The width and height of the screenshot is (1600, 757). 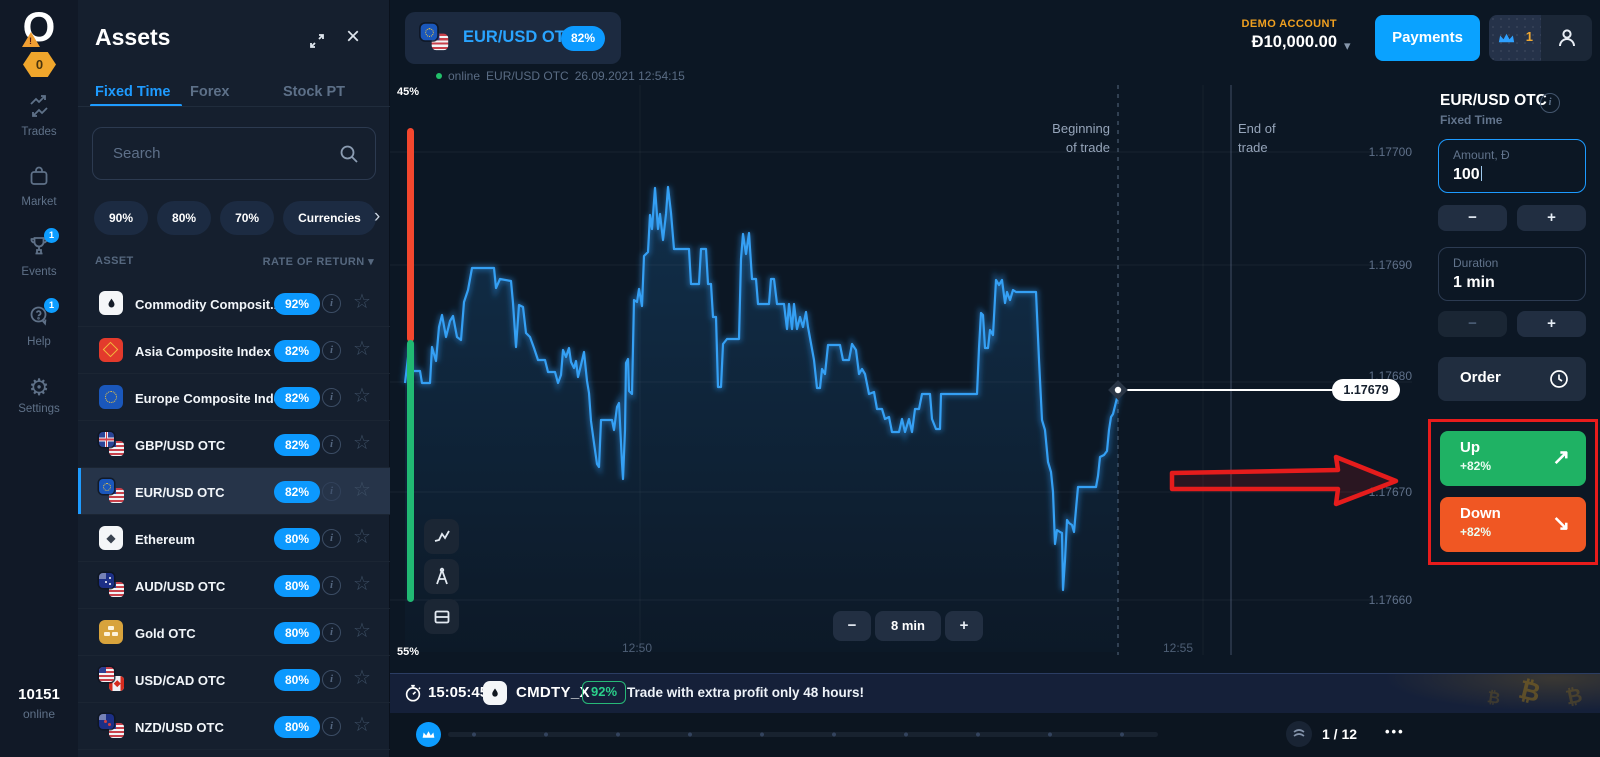 What do you see at coordinates (234, 585) in the screenshot?
I see `asset-row-audusd: AUD/USD OTC 80% i ☆` at bounding box center [234, 585].